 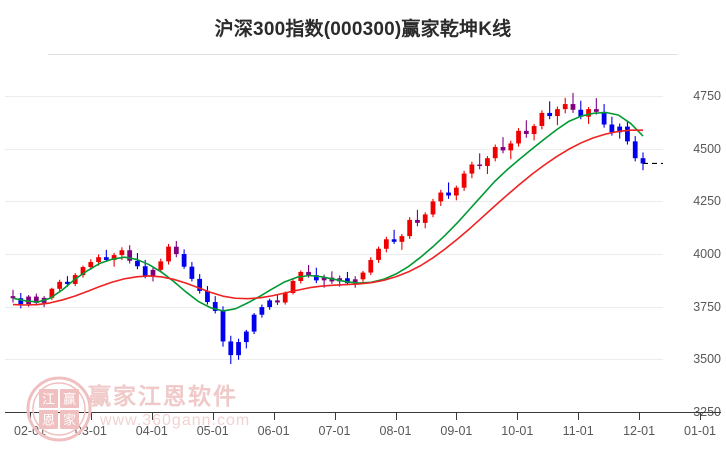 What do you see at coordinates (212, 431) in the screenshot?
I see `x-tick-label: 05-01` at bounding box center [212, 431].